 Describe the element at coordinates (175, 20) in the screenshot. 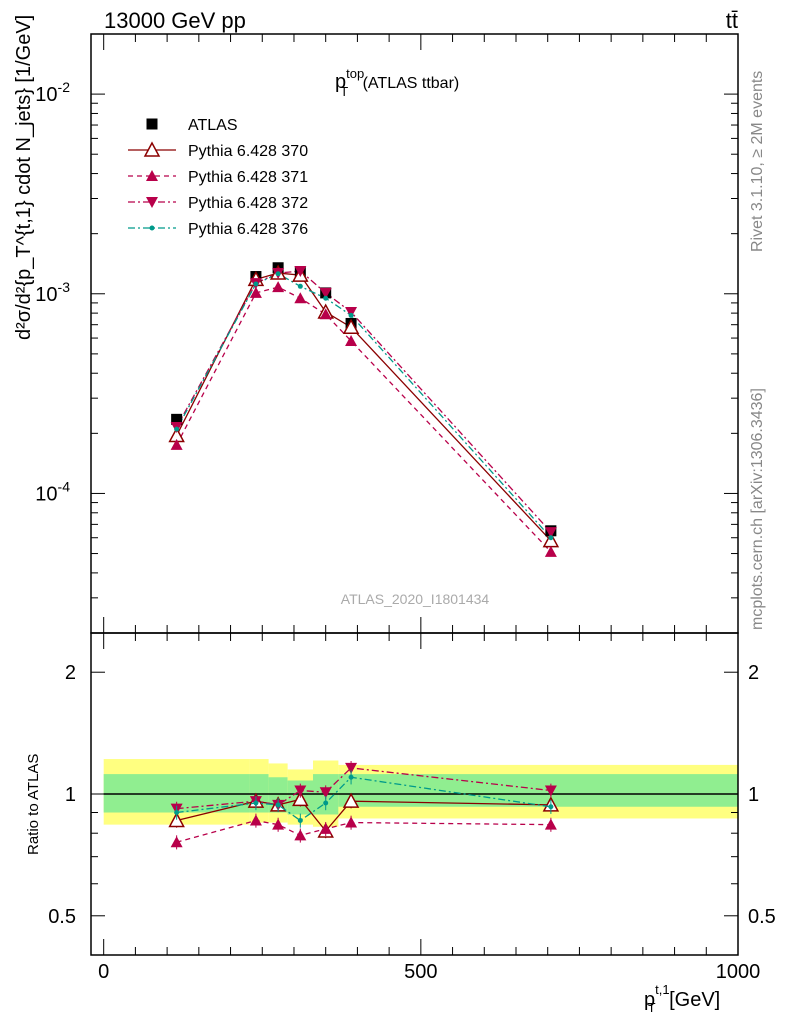

I see `header-left: 13000 GeV pp` at that location.